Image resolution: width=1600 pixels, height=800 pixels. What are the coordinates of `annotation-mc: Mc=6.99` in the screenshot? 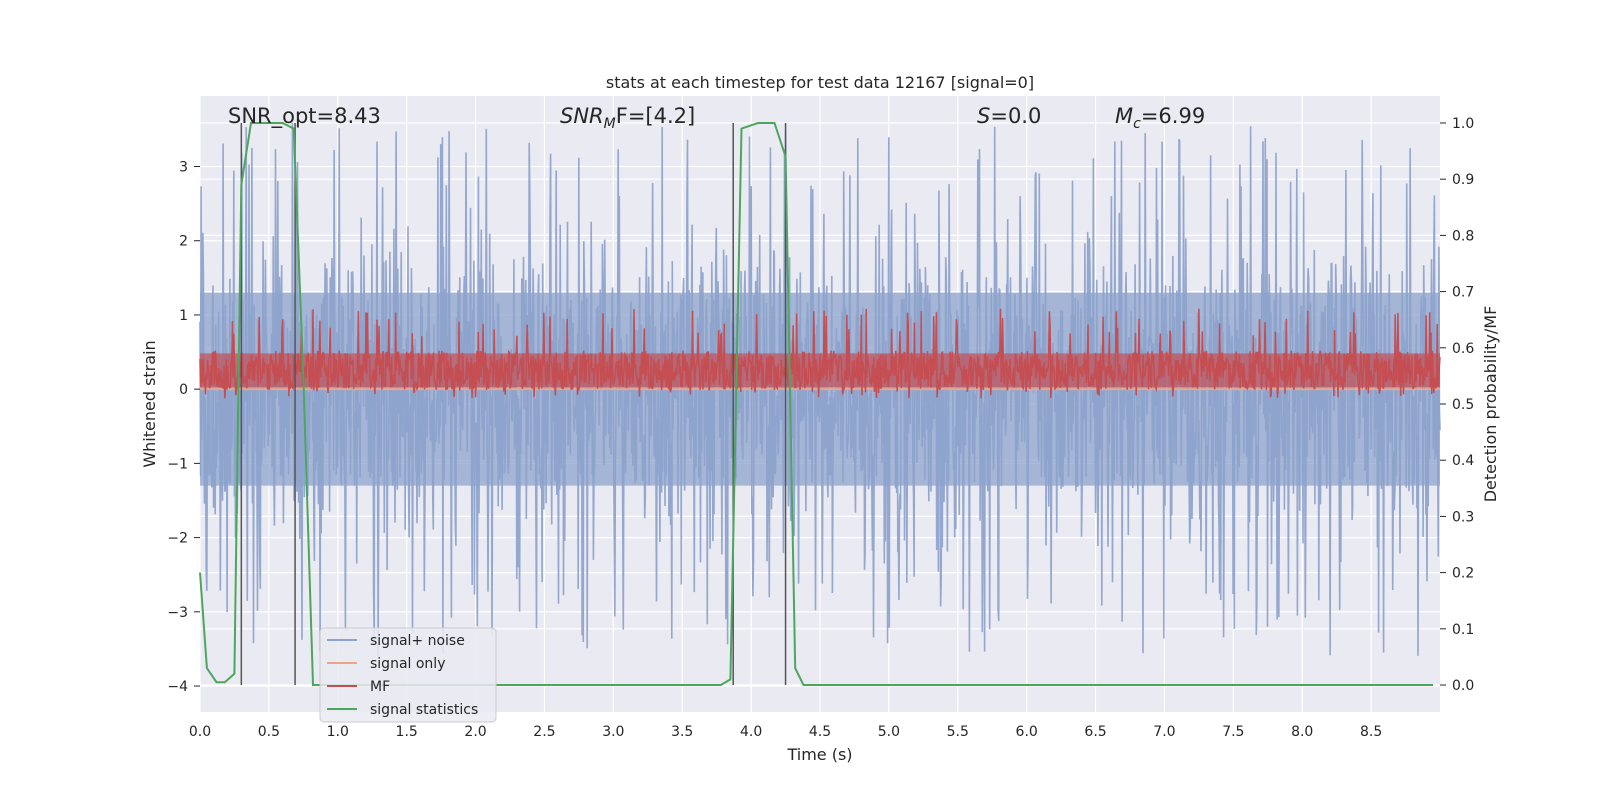 It's located at (1160, 118).